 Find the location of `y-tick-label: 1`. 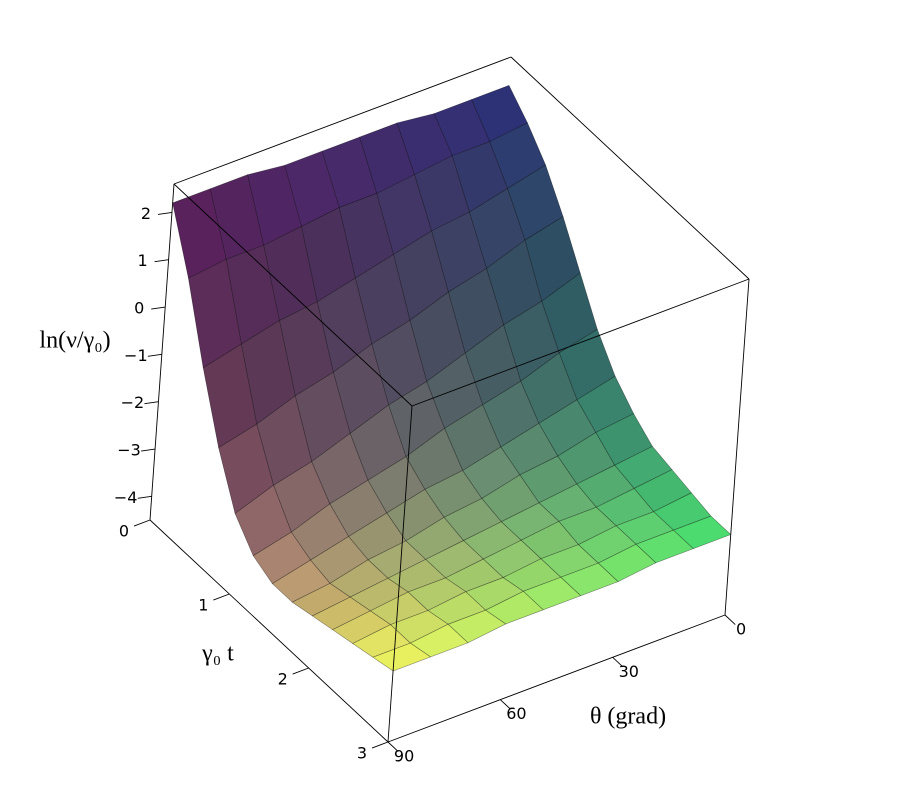

y-tick-label: 1 is located at coordinates (203, 604).